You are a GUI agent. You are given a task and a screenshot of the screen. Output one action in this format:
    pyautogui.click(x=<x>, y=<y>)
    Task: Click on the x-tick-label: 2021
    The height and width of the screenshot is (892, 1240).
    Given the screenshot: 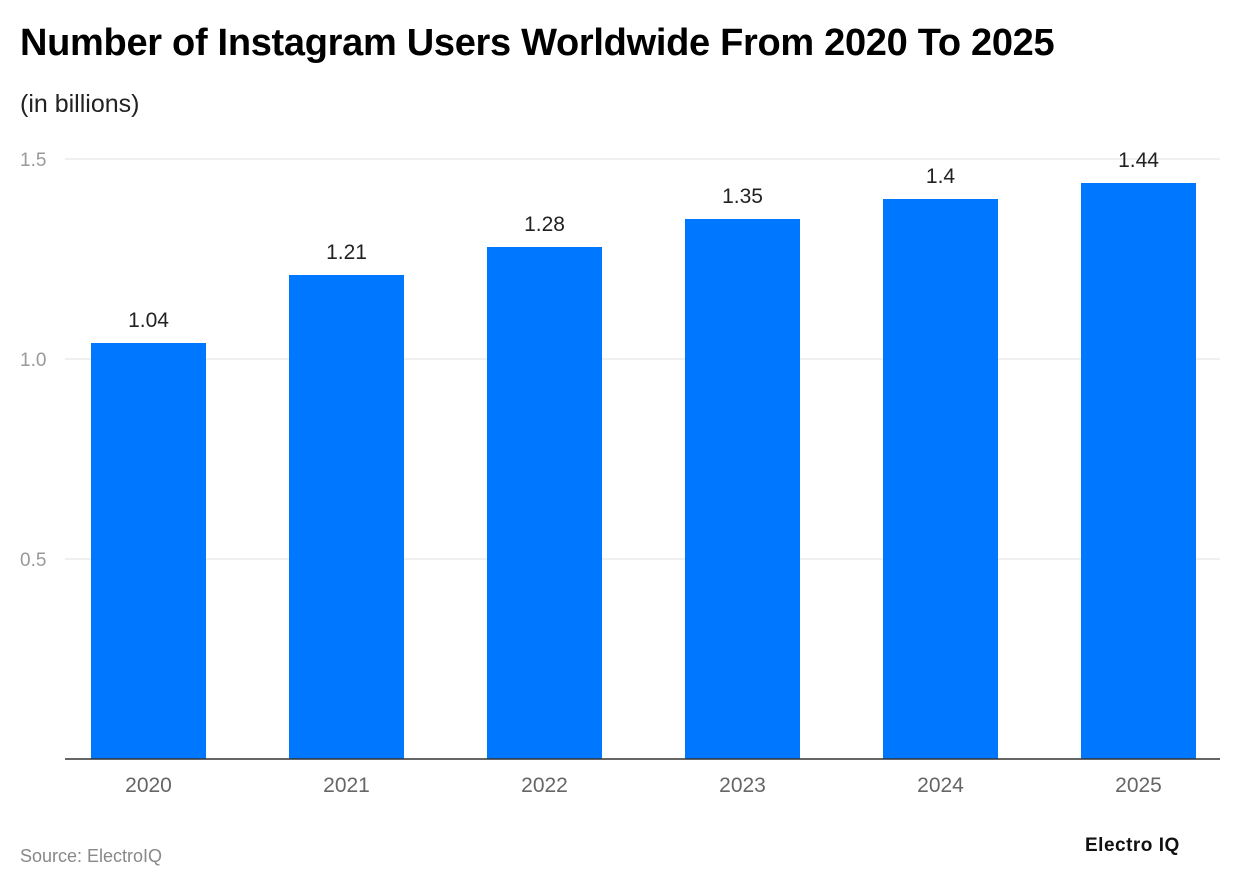 What is the action you would take?
    pyautogui.click(x=346, y=785)
    